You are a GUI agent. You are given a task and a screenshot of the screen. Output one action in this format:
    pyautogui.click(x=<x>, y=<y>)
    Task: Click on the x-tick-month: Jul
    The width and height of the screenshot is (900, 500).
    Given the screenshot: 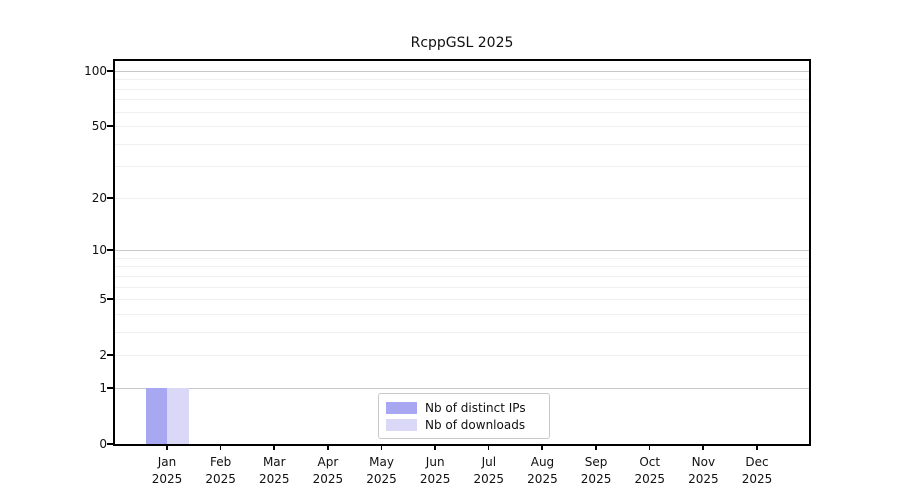 What is the action you would take?
    pyautogui.click(x=489, y=462)
    